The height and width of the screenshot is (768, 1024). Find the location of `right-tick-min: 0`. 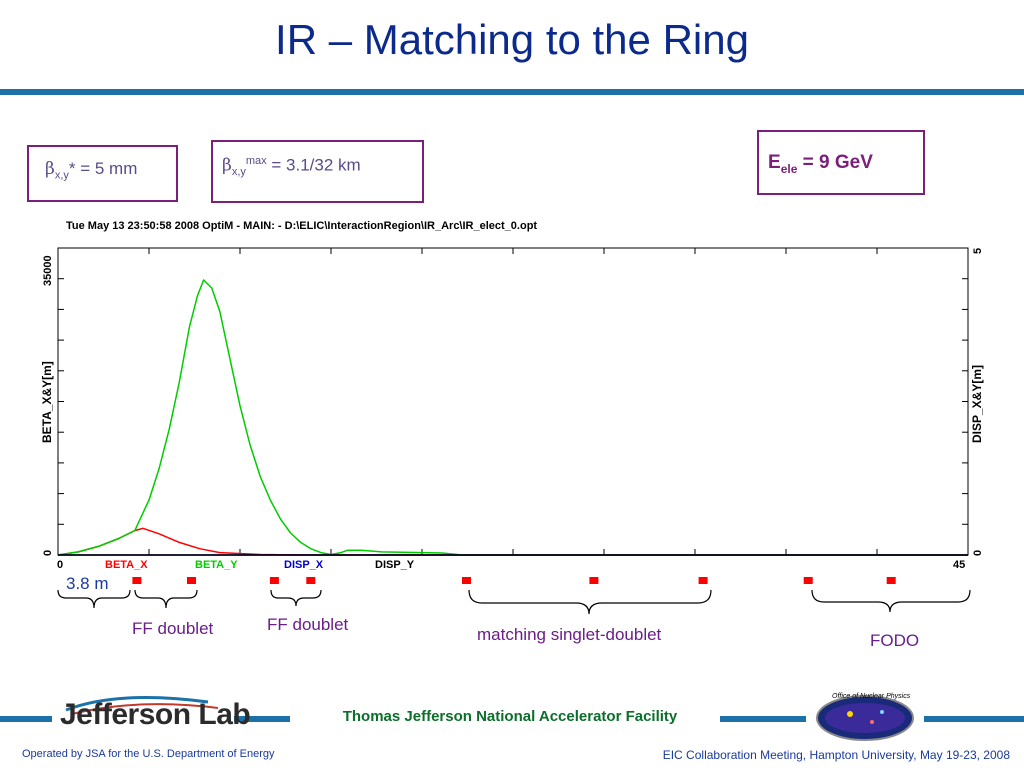

right-tick-min: 0 is located at coordinates (978, 553).